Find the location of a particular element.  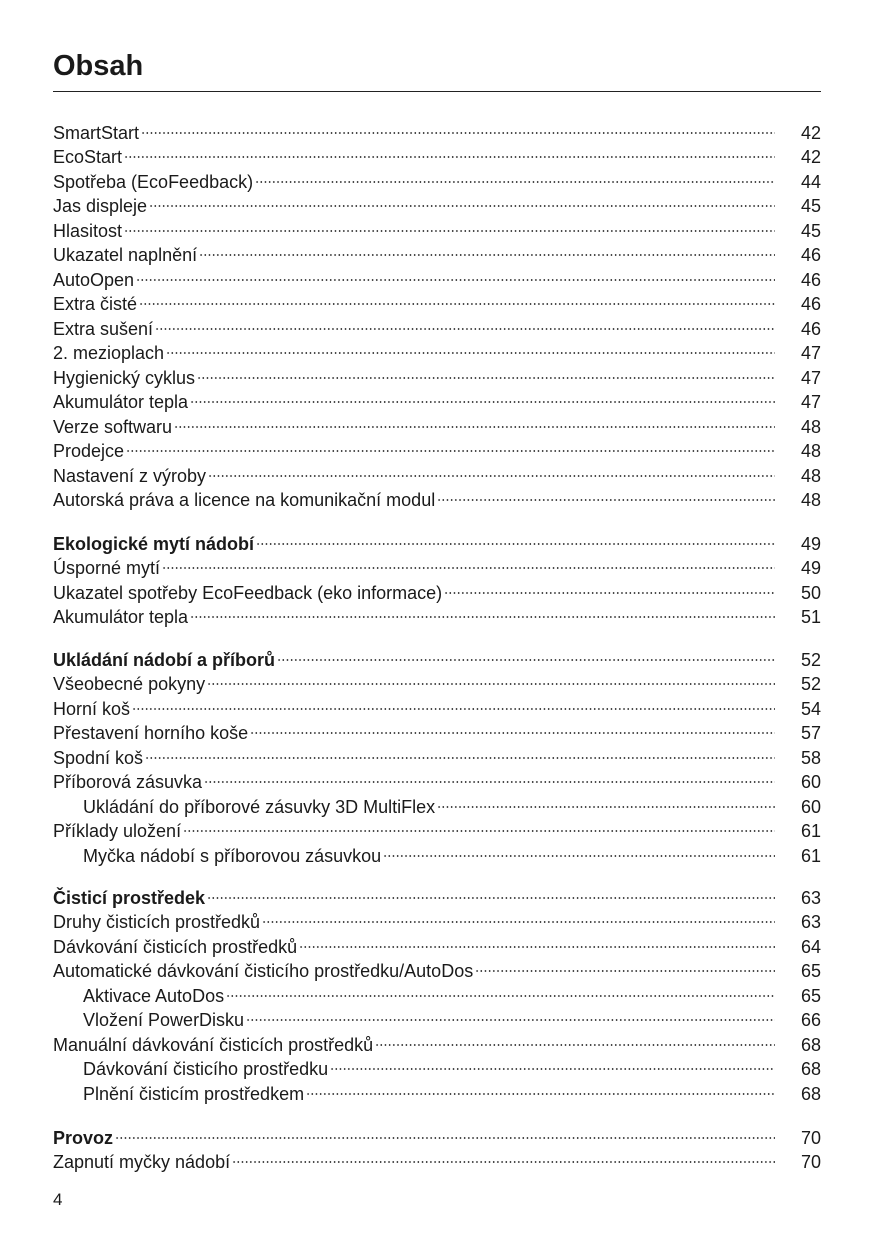

toc-entry: Spodní koš 58 is located at coordinates (437, 753).